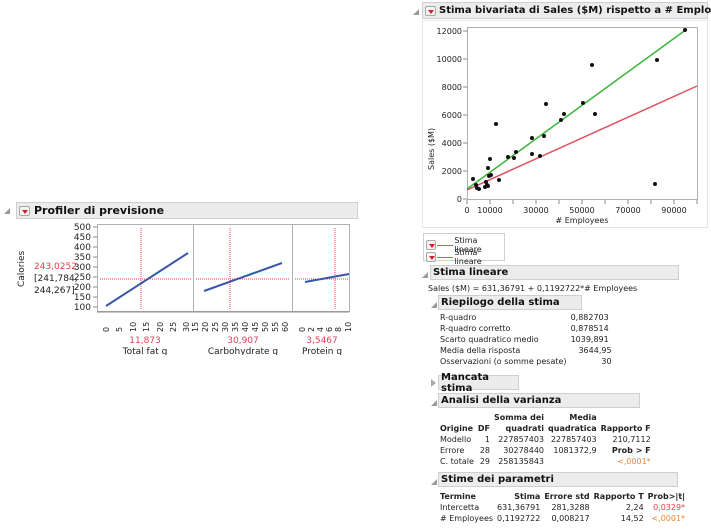 The image size is (711, 530). I want to click on svg-text: 4000, so click(452, 143).